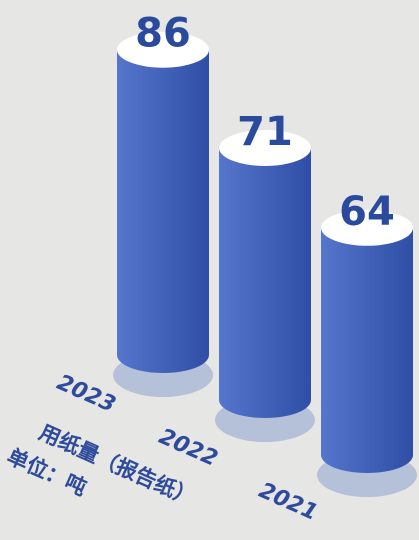  What do you see at coordinates (163, 34) in the screenshot?
I see `value-label: 86` at bounding box center [163, 34].